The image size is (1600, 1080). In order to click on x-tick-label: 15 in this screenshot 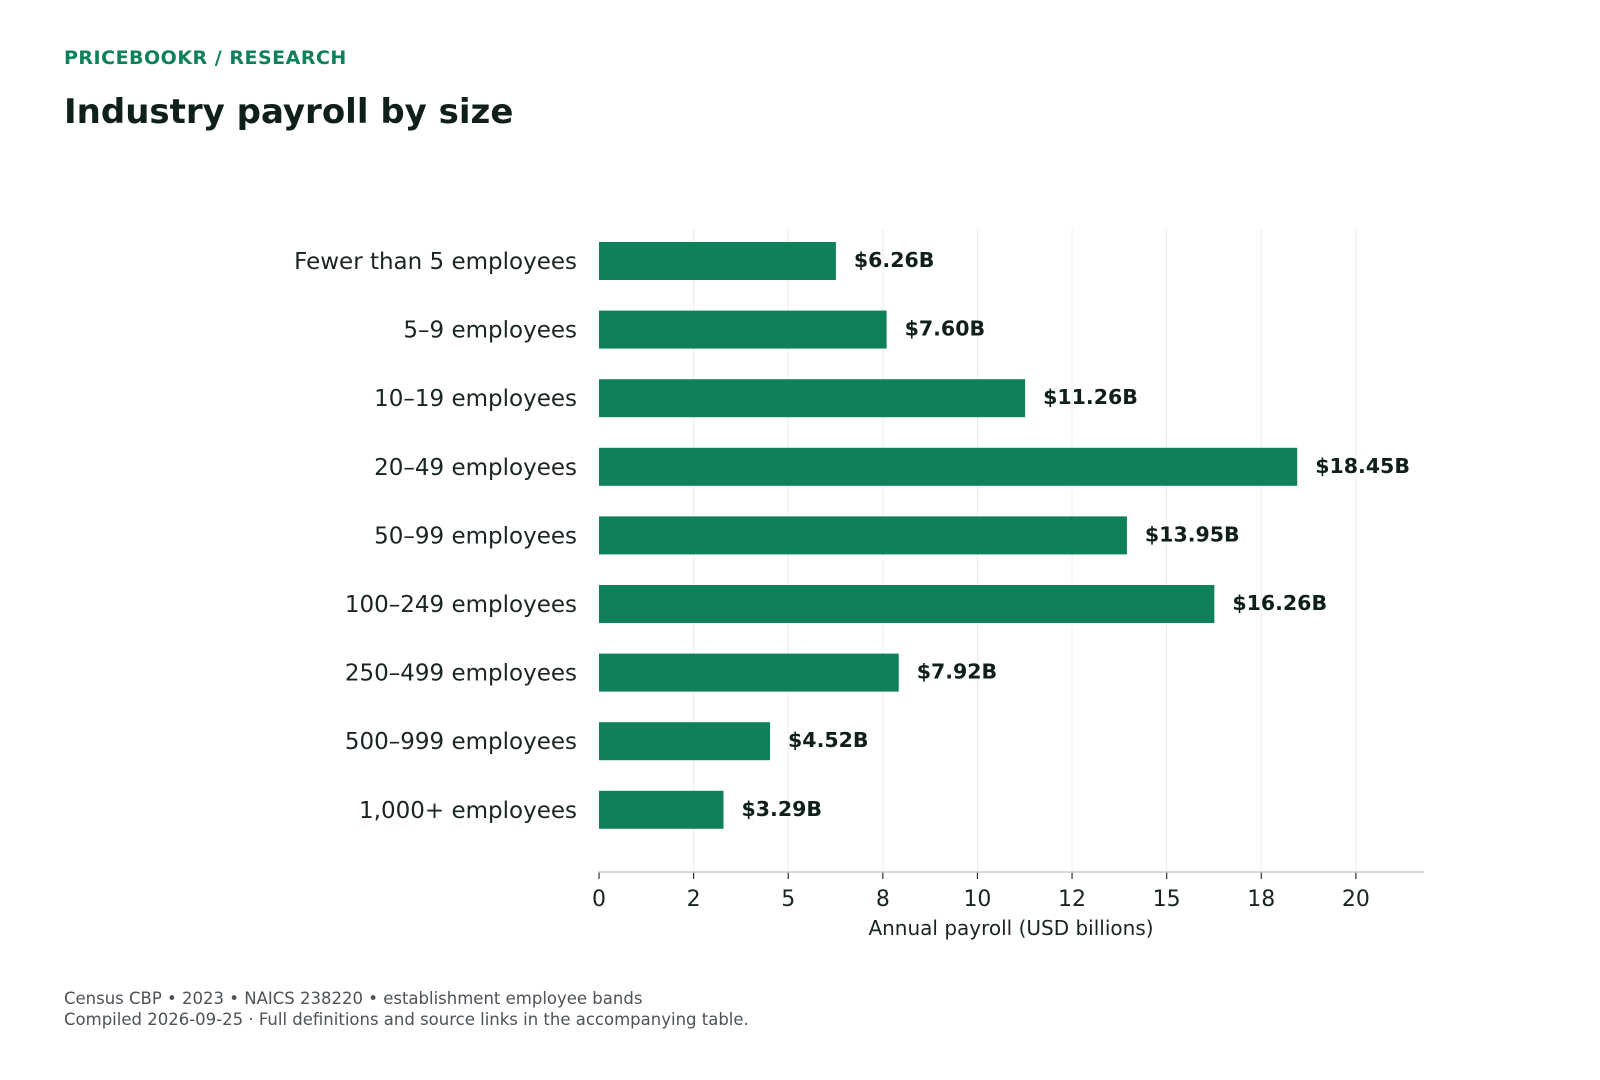, I will do `click(1167, 899)`.